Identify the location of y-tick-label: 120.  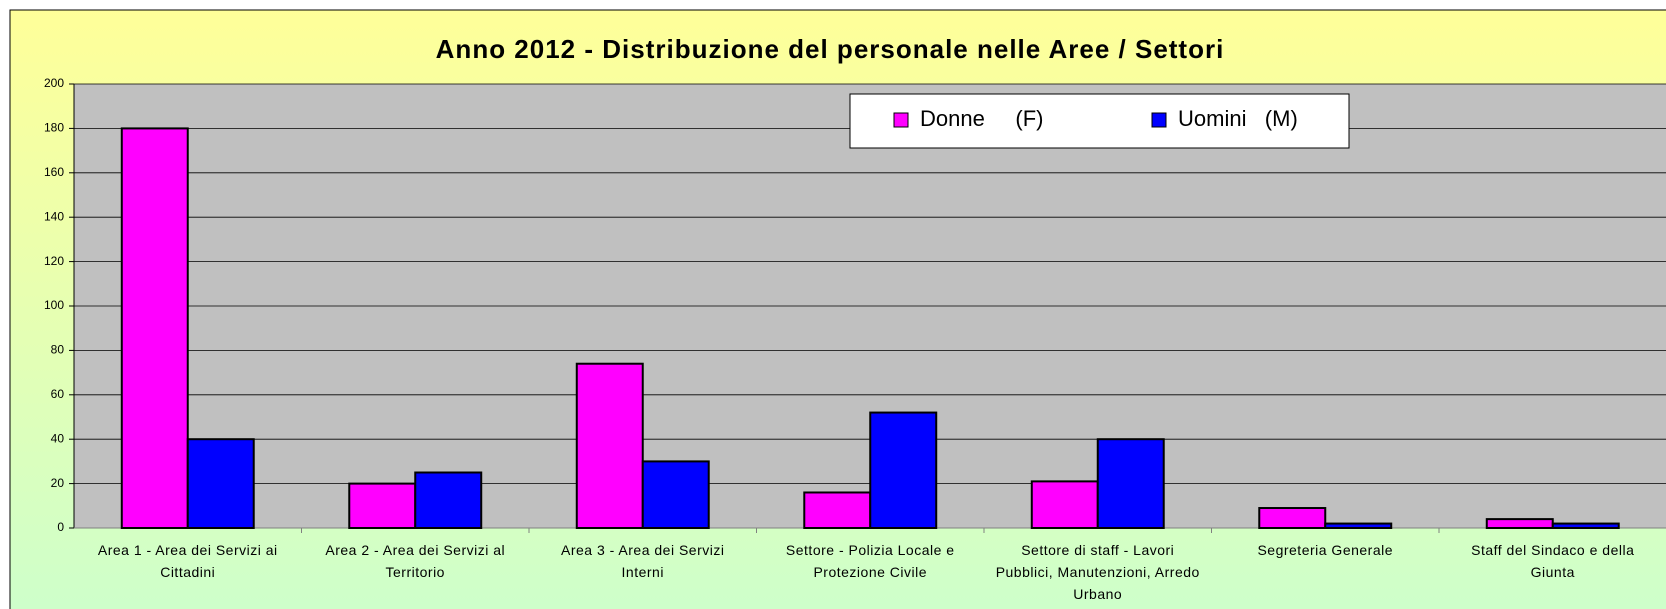
(54, 261).